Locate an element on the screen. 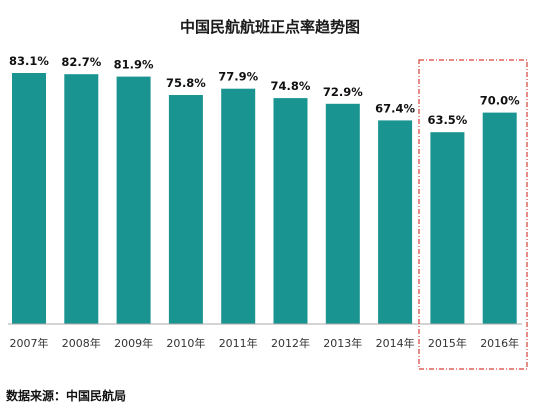 This screenshot has width=545, height=413. tick-label-10: 2016年 is located at coordinates (499, 343).